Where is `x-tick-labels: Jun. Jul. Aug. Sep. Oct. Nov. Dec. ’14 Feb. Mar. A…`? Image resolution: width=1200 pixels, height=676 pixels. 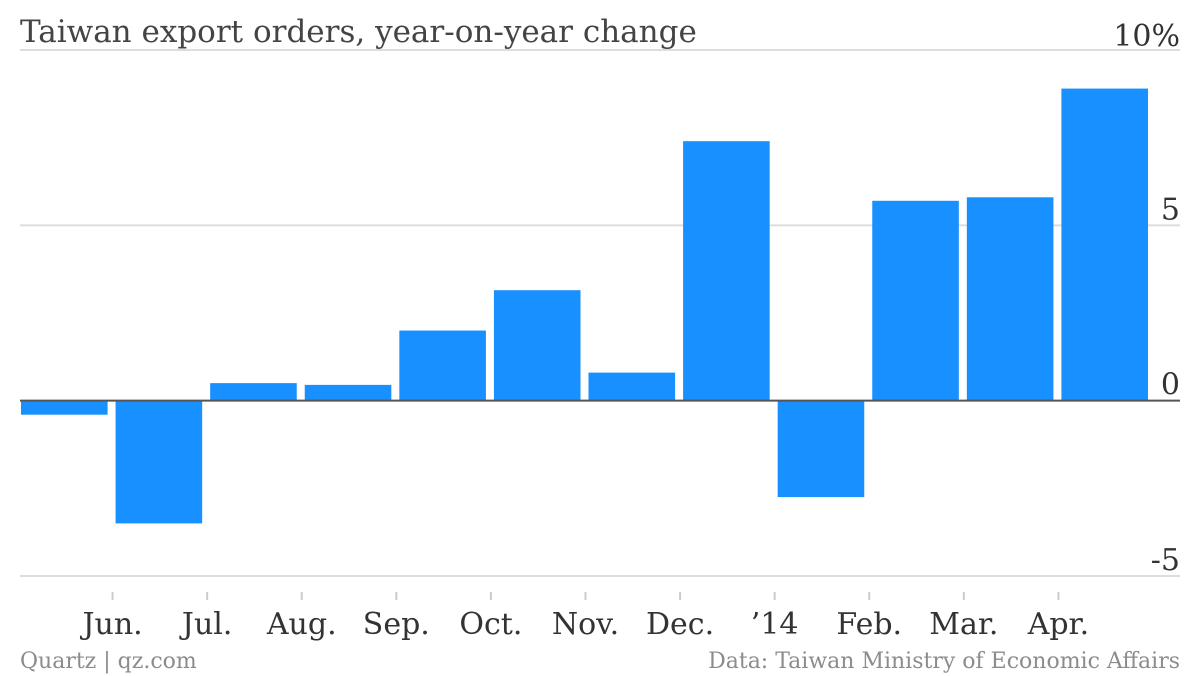
x-tick-labels: Jun. Jul. Aug. Sep. Oct. Nov. Dec. ’14 Feb. Mar. A… is located at coordinates (584, 624).